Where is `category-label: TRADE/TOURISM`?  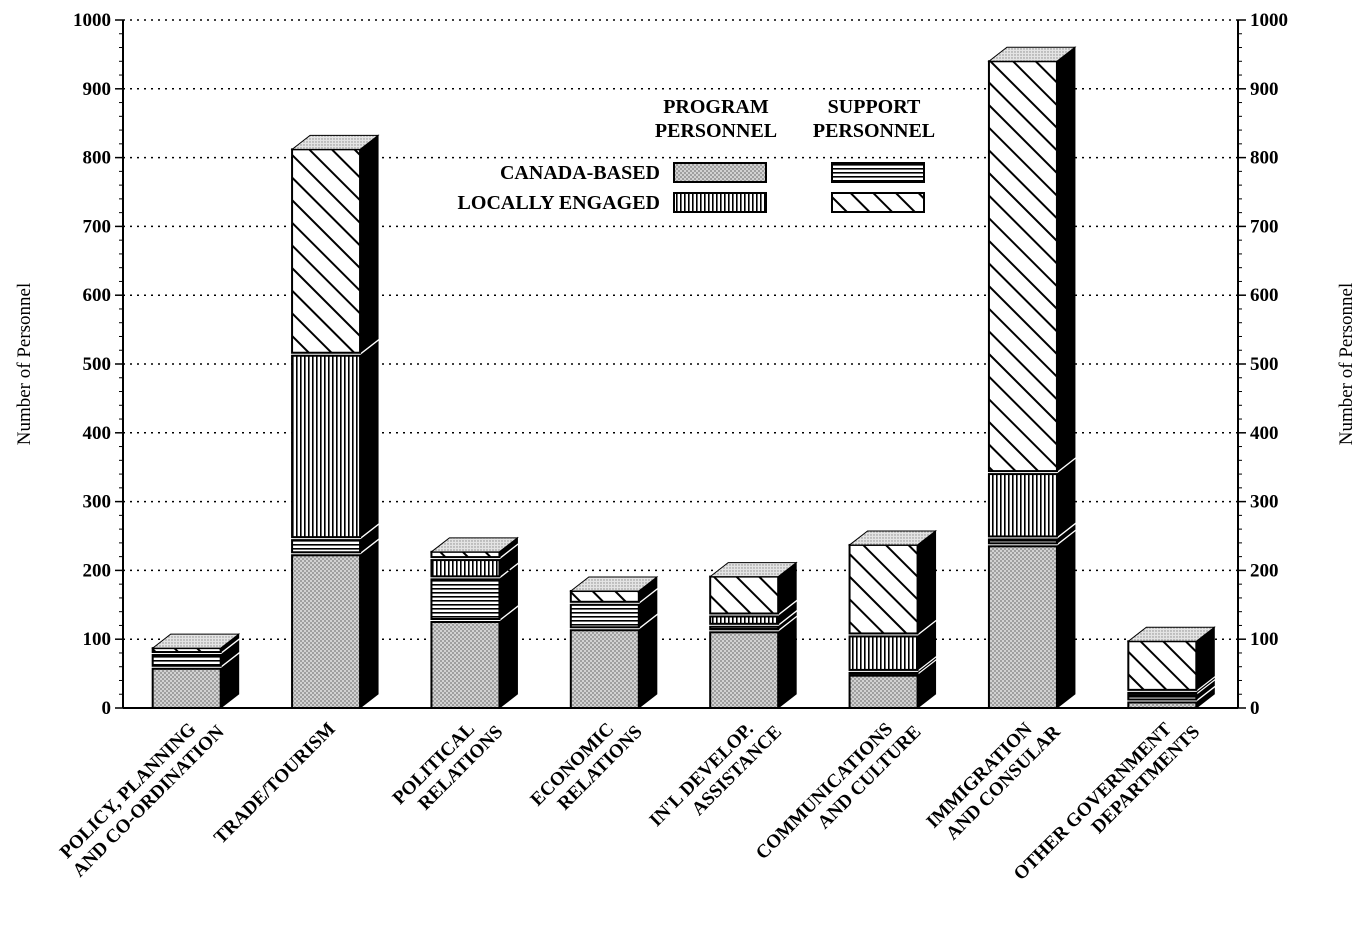 category-label: TRADE/TOURISM is located at coordinates (275, 784).